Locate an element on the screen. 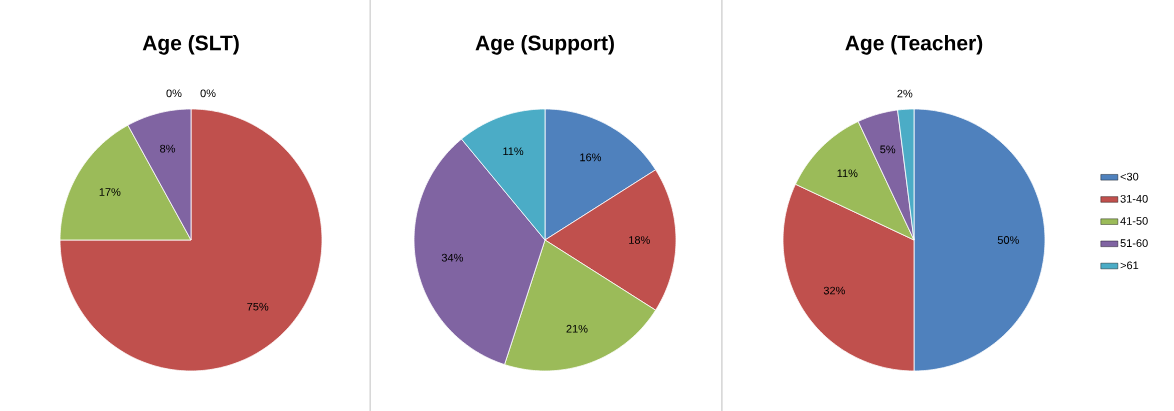 This screenshot has width=1174, height=411. data-label: 34% is located at coordinates (452, 257).